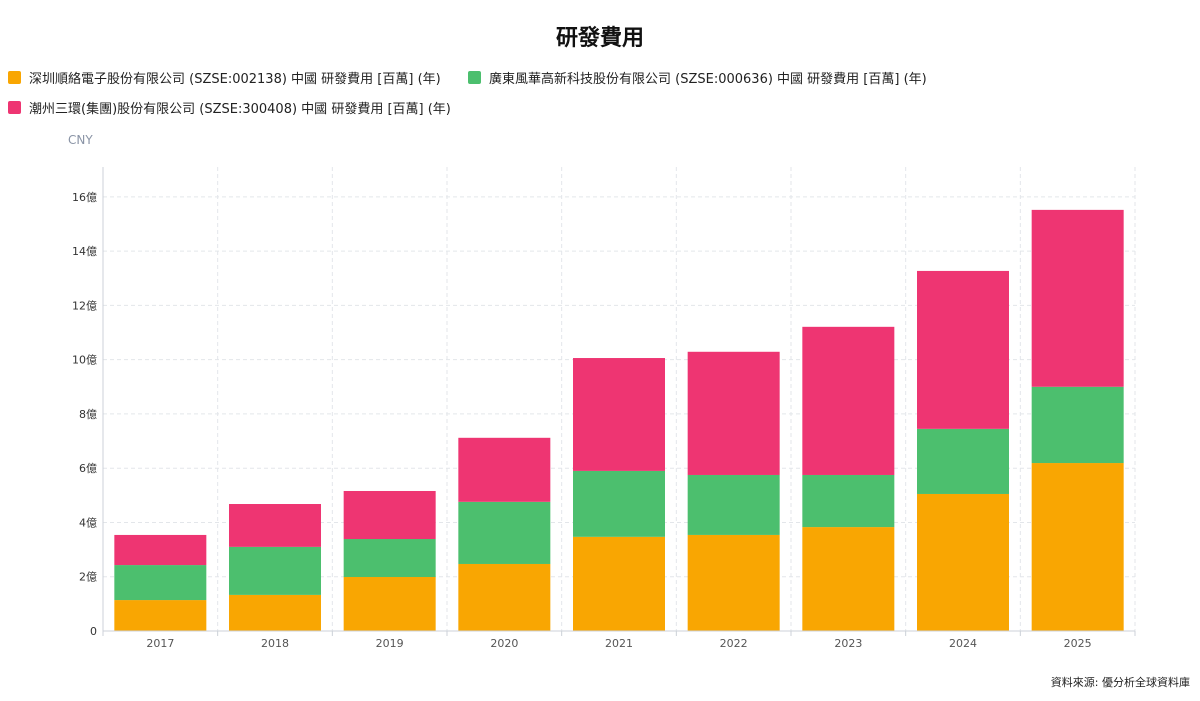  What do you see at coordinates (88, 468) in the screenshot?
I see `y-tick-label: 6億` at bounding box center [88, 468].